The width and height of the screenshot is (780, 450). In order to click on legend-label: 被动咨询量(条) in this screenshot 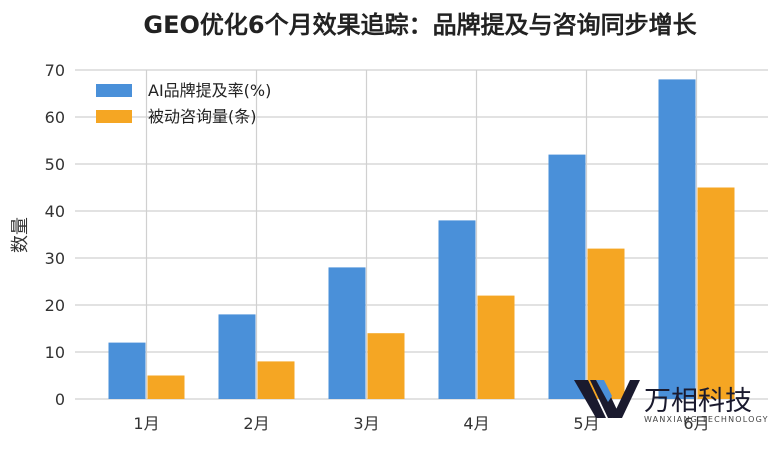, I will do `click(202, 116)`.